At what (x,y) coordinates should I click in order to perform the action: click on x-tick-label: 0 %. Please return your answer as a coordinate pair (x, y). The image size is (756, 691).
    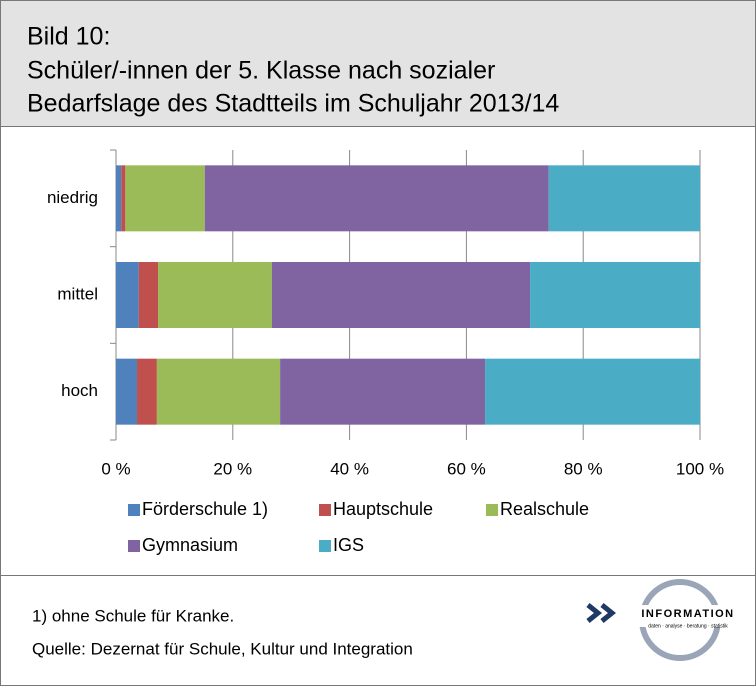
    Looking at the image, I should click on (115, 468).